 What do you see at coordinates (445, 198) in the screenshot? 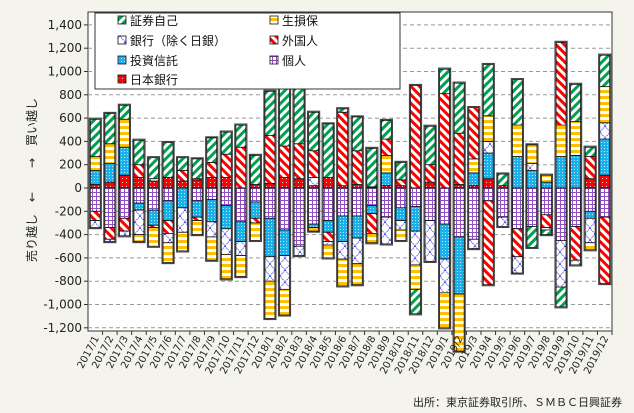
I see `bar-group-2019/1` at bounding box center [445, 198].